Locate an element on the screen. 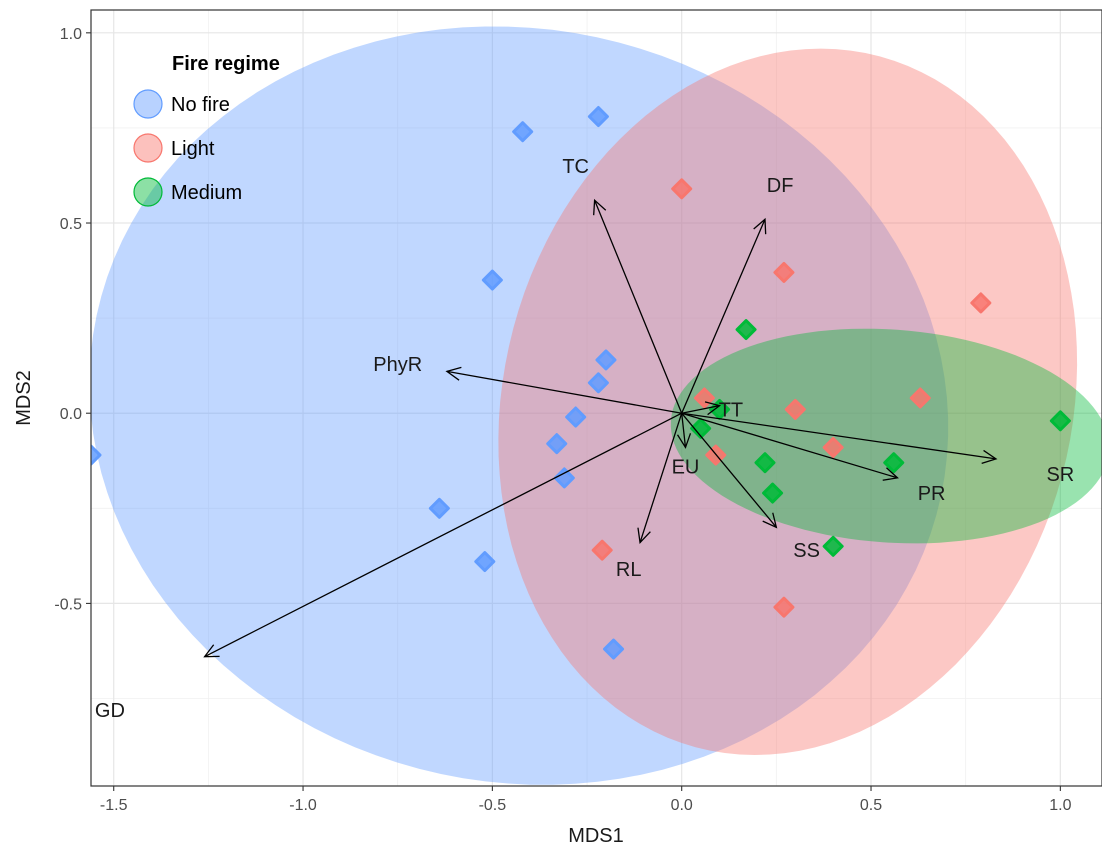 The width and height of the screenshot is (1102, 855). vector-ss is located at coordinates (729, 470).